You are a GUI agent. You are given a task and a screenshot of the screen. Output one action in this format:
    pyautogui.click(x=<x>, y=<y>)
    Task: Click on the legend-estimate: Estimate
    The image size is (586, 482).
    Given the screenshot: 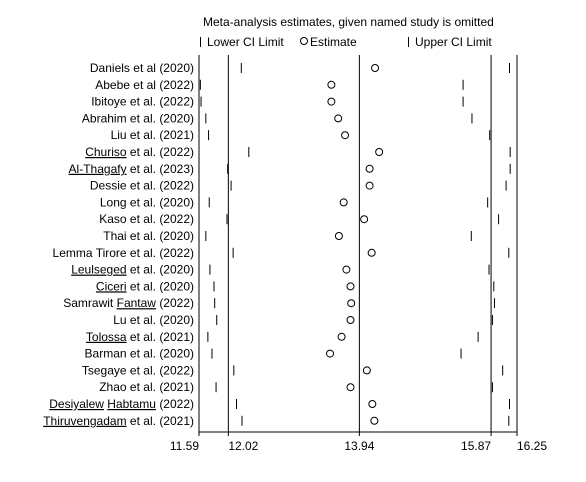 What is the action you would take?
    pyautogui.click(x=328, y=42)
    